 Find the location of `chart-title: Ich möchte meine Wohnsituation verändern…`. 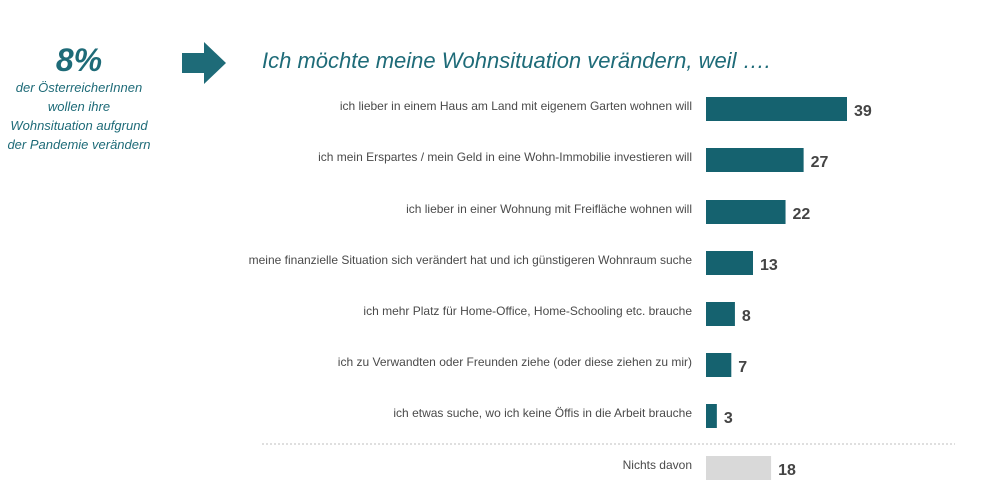

chart-title: Ich möchte meine Wohnsituation verändern… is located at coordinates (516, 60).